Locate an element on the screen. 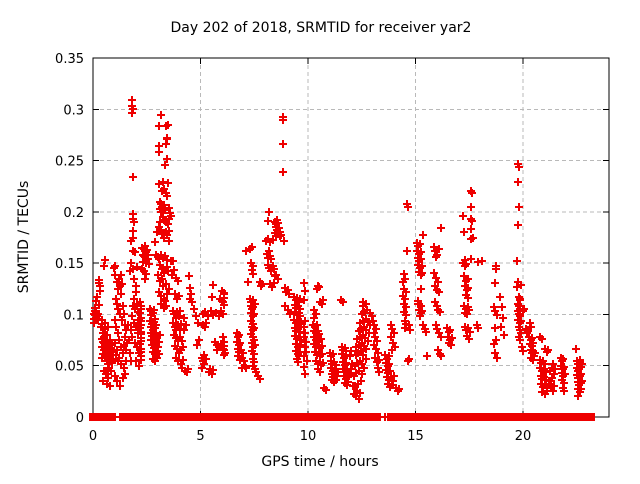 The image size is (640, 484). y-tick-label: 0.35 is located at coordinates (69, 59).